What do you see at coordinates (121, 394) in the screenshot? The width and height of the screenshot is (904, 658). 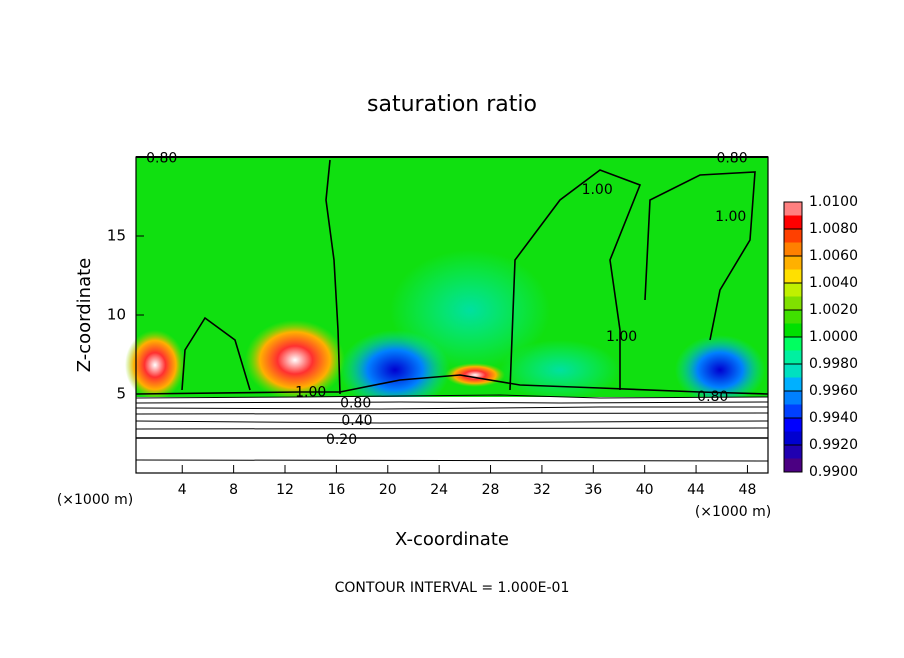 I see `y-tick-label: 5` at bounding box center [121, 394].